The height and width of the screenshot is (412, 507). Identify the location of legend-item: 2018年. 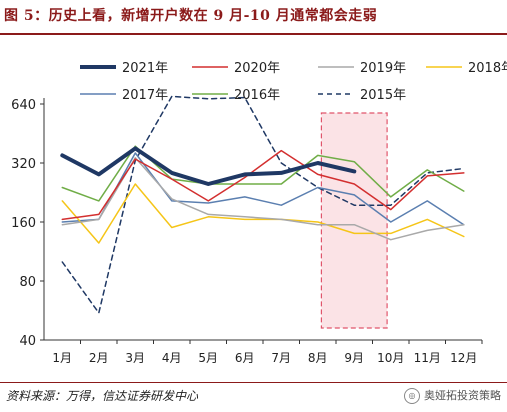
(466, 68).